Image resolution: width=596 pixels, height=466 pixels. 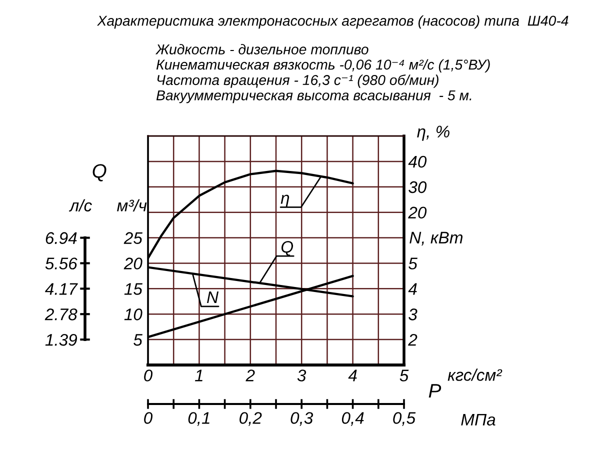 I want to click on chart-subtitle: Жидкость - дизельное топливо Кинематическая вязкость -0,06 10⁻⁴ м²/с (1,5°ВУ) Частота вращения - 16,3 с⁻¹ (980 об/мин) Вакуумметрическая высота всасывания - 5 м., so click(x=322, y=74).